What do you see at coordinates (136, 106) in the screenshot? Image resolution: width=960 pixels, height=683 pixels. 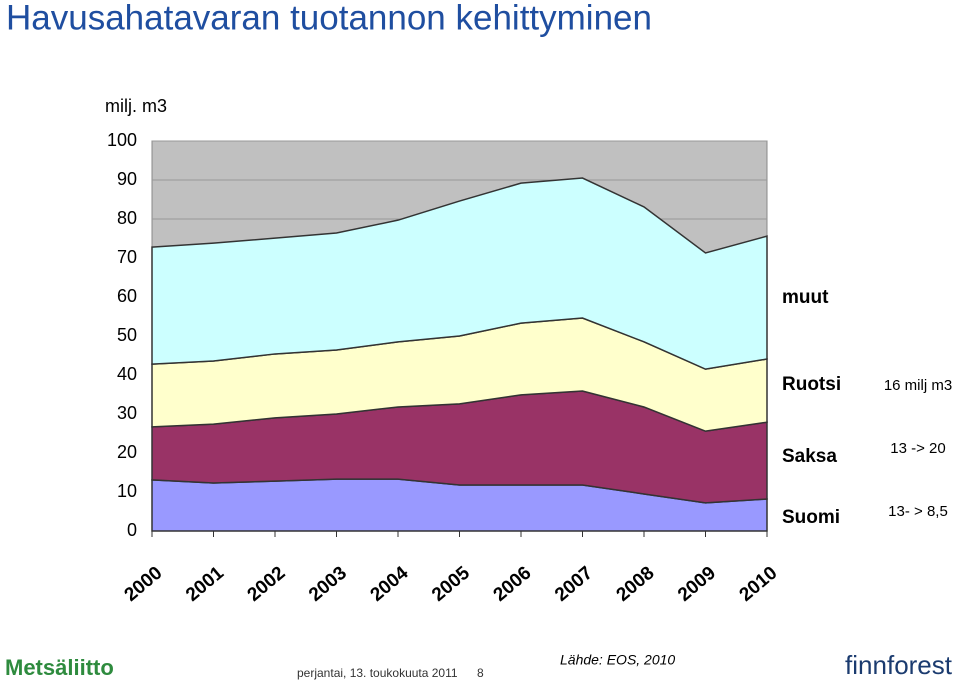 I see `y-axis-label: milj. m3` at bounding box center [136, 106].